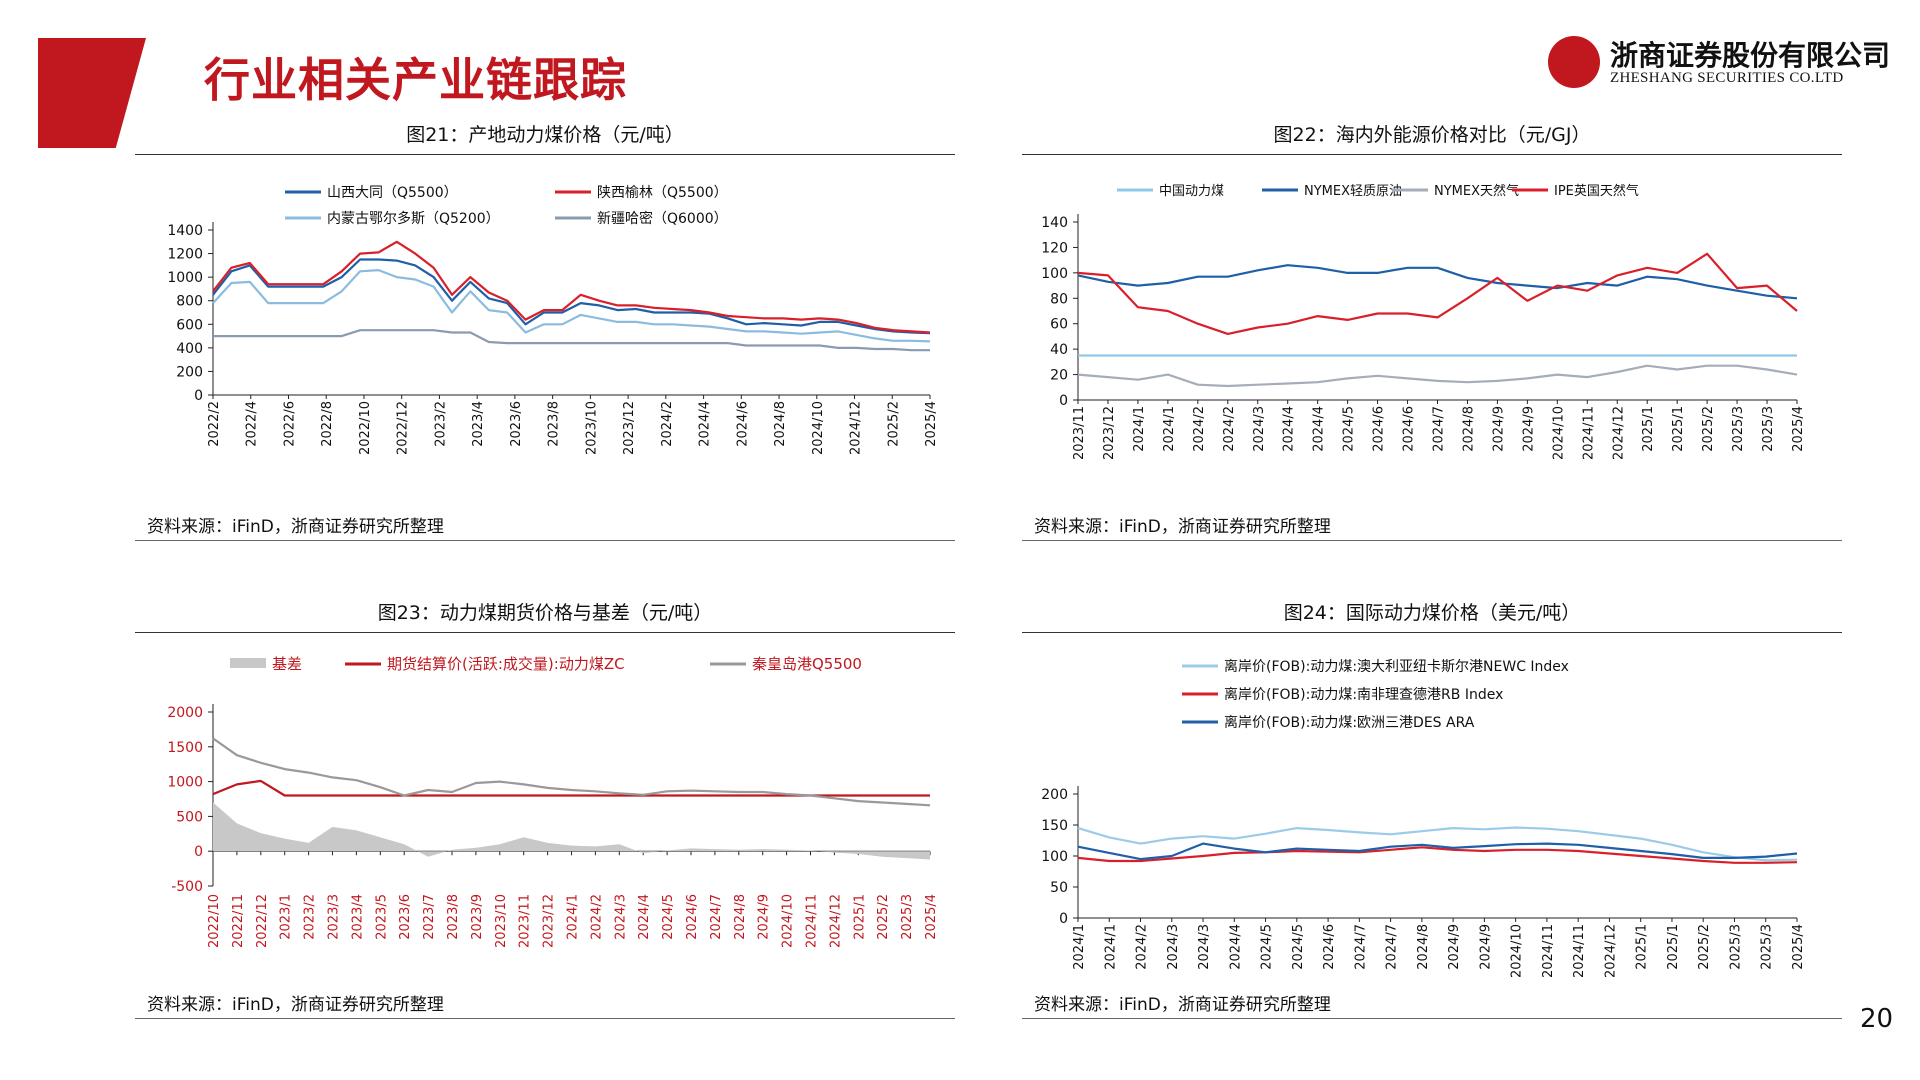 The height and width of the screenshot is (1080, 1920). Describe the element at coordinates (185, 748) in the screenshot. I see `y-tick-label: 1500` at that location.